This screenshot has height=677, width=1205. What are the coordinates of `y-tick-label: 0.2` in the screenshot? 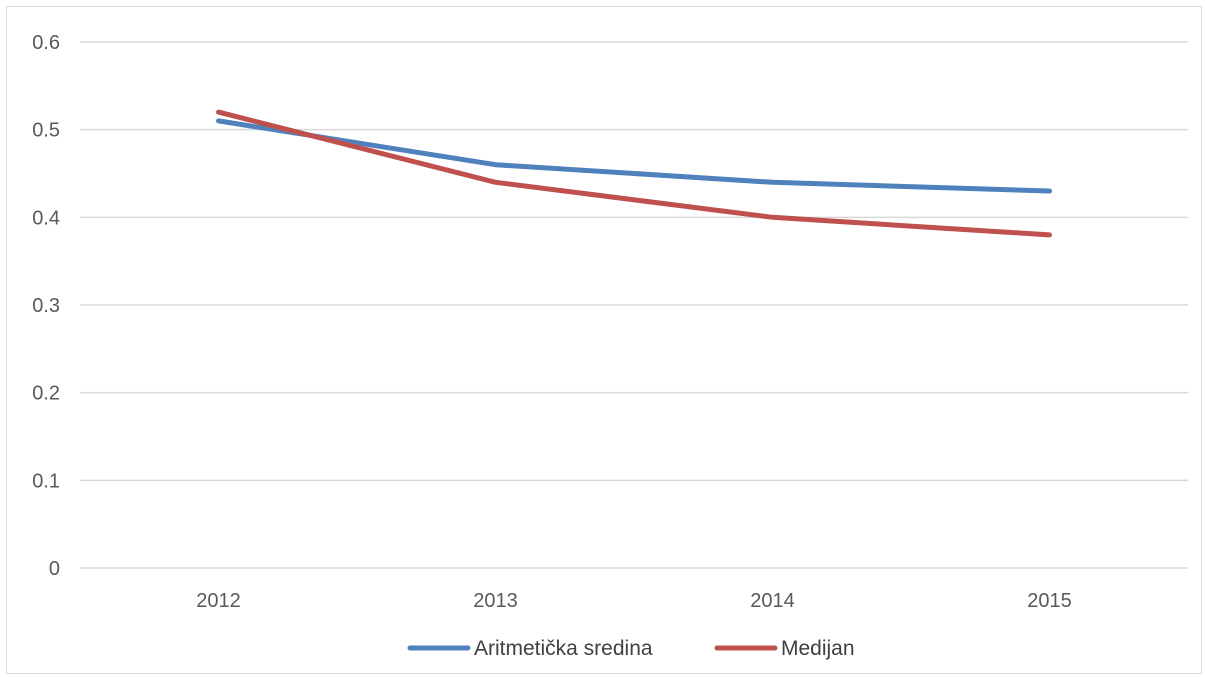 It's located at (46, 394).